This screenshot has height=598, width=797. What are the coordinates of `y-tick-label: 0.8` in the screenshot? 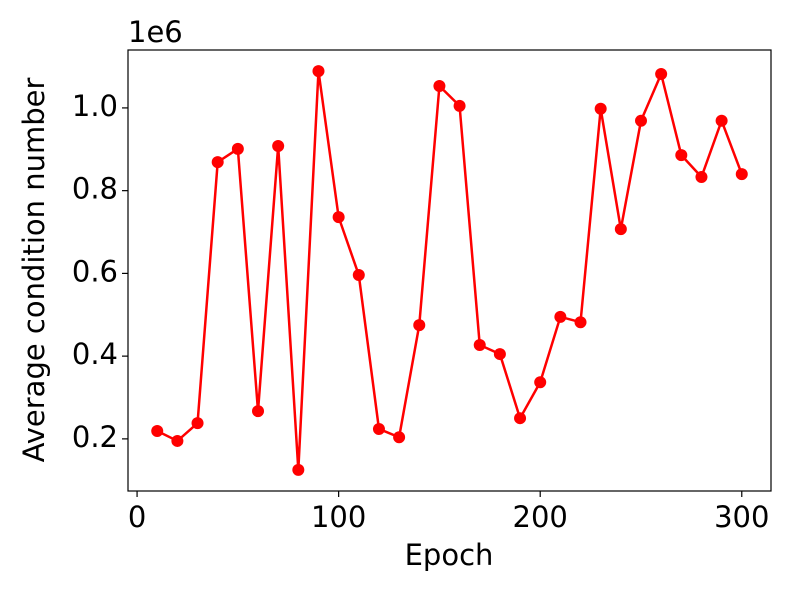 It's located at (95, 189).